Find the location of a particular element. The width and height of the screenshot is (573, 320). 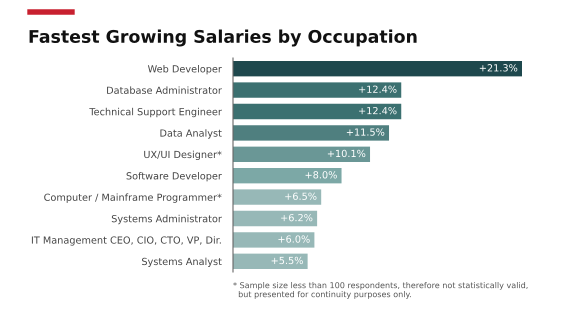

data-label: +11.5% is located at coordinates (365, 132).